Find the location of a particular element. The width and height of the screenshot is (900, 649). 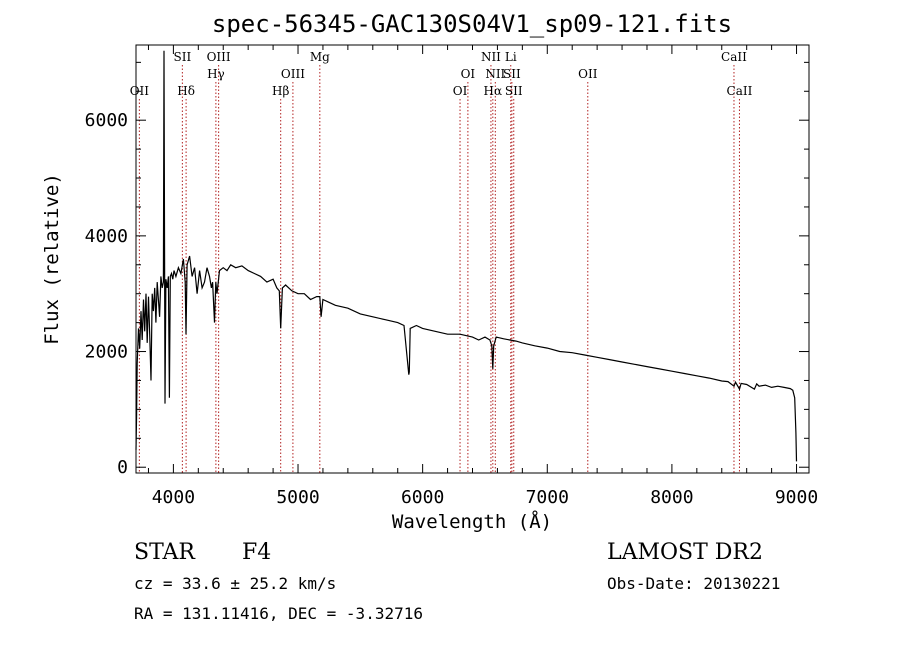

redshift-text: cz = 33.6 ± 25.2 km/s is located at coordinates (235, 583).